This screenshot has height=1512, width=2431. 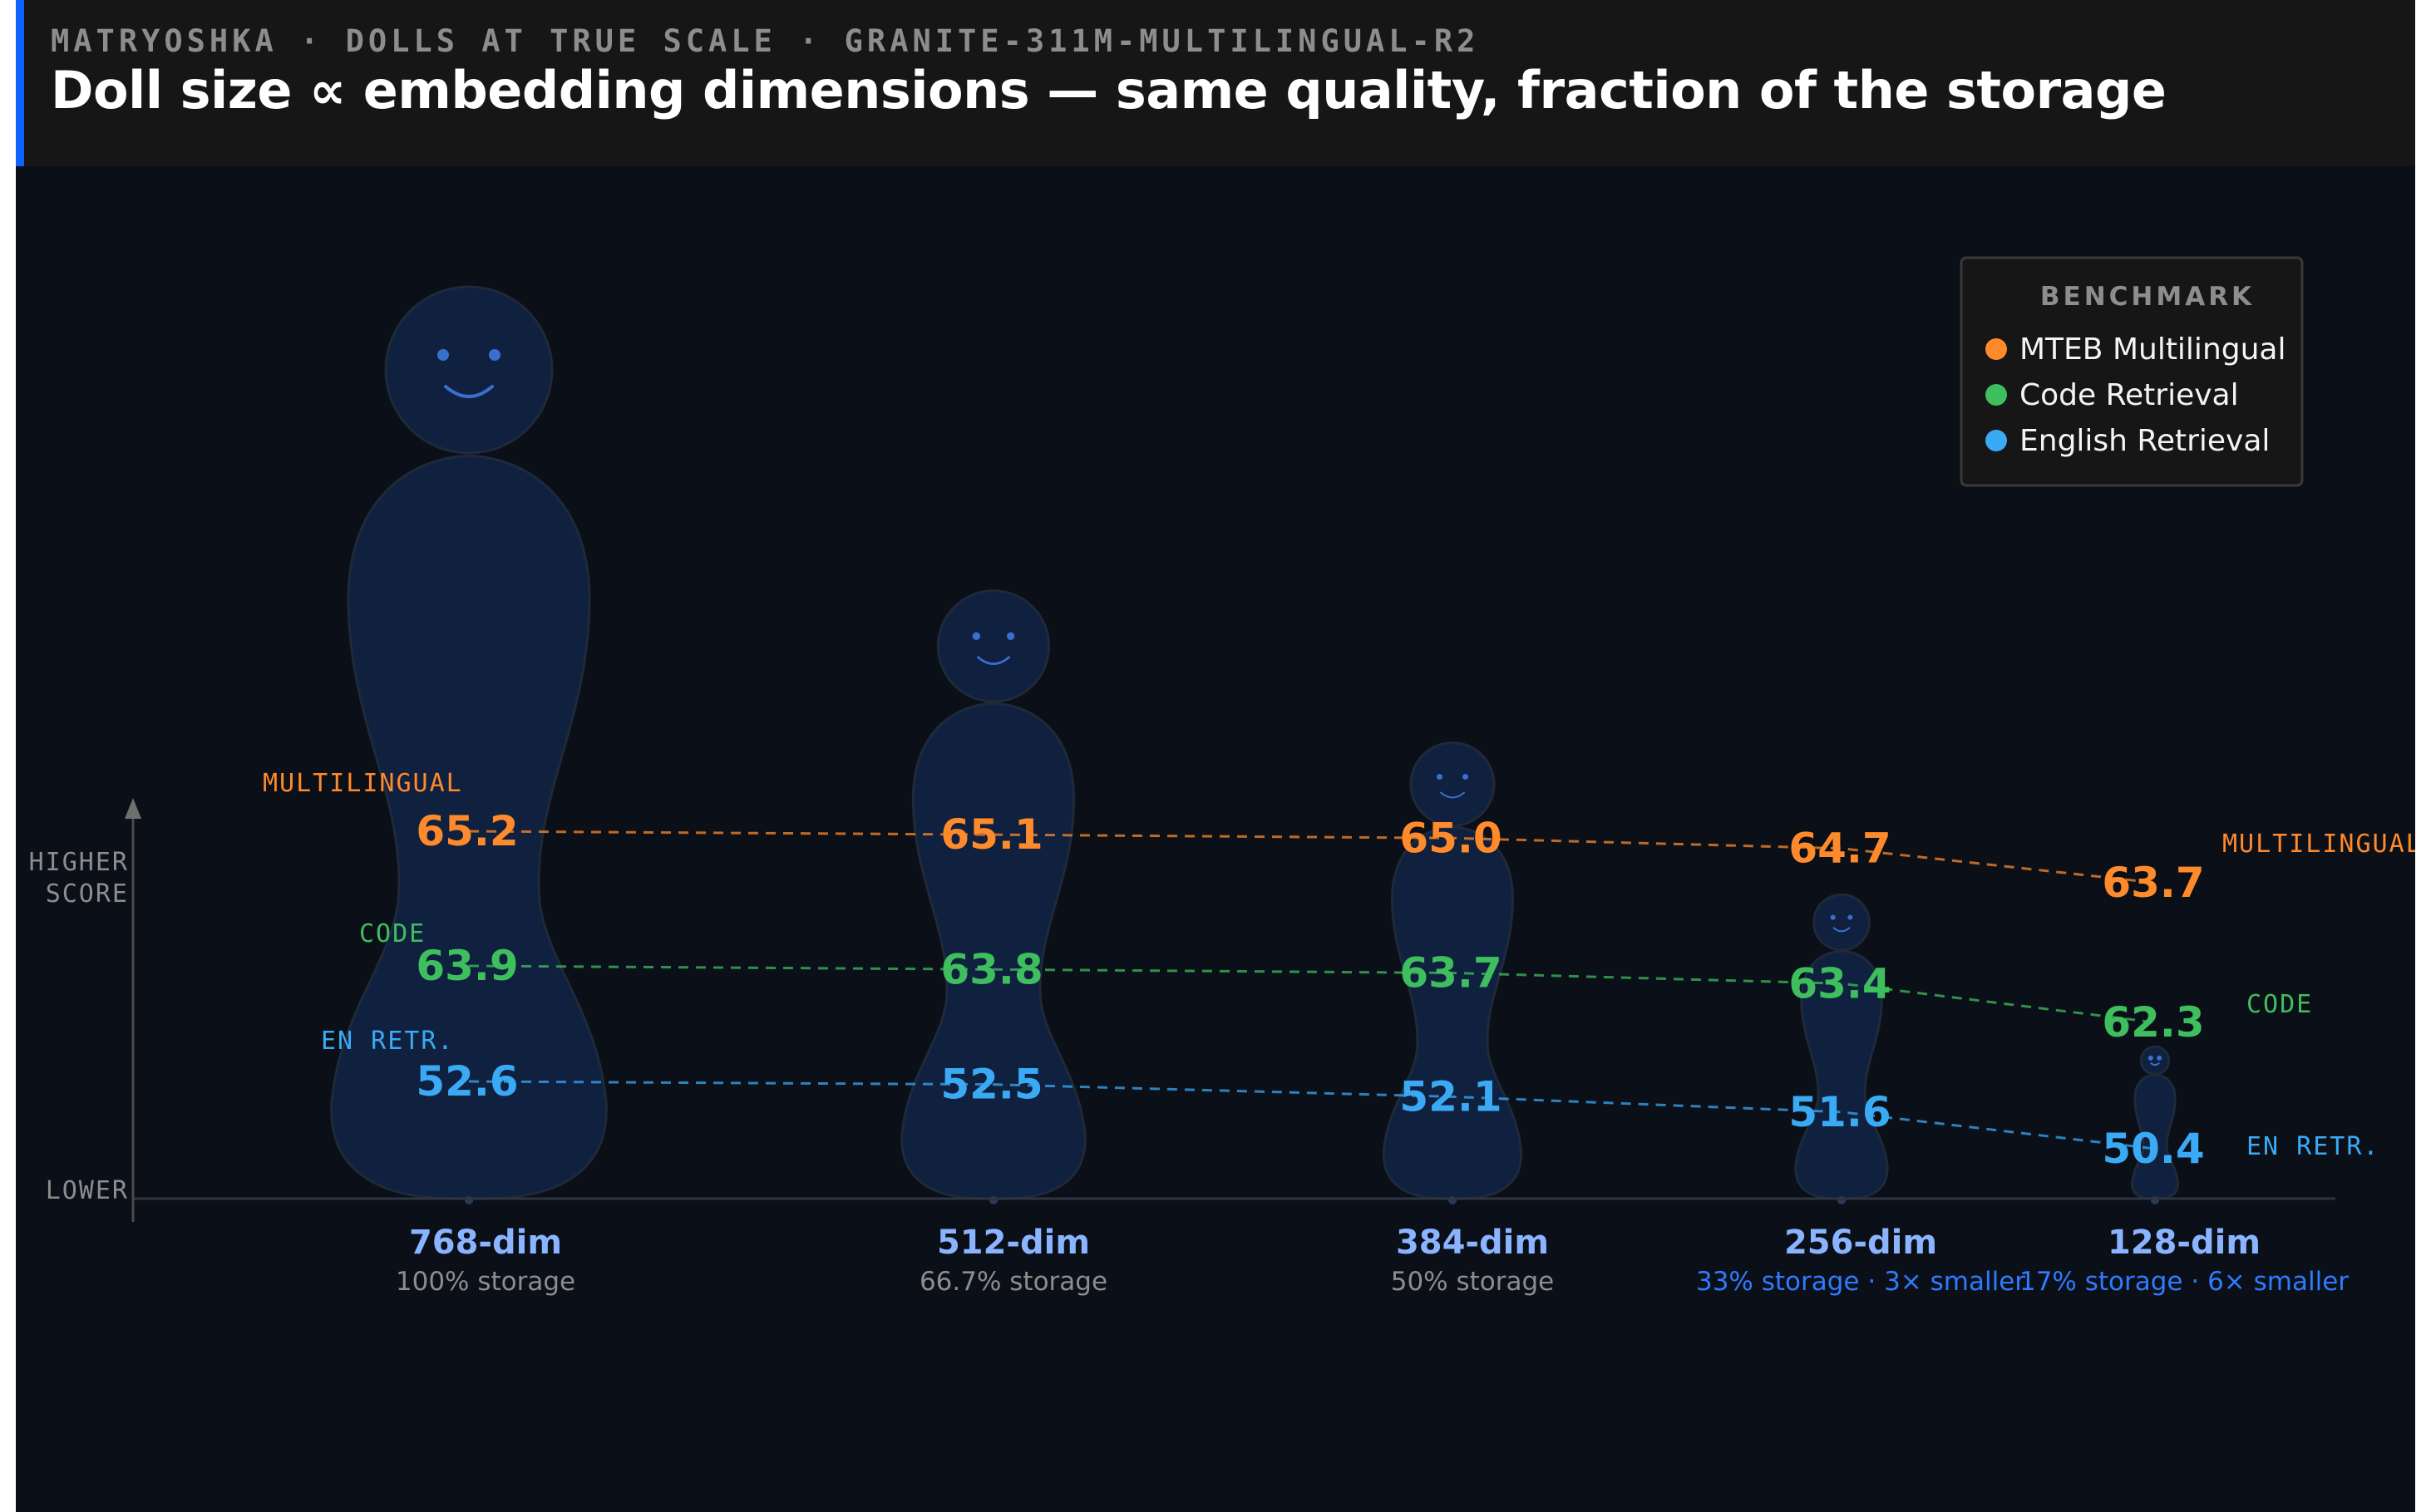 I want to click on storage-label: 100% storage, so click(x=485, y=1282).